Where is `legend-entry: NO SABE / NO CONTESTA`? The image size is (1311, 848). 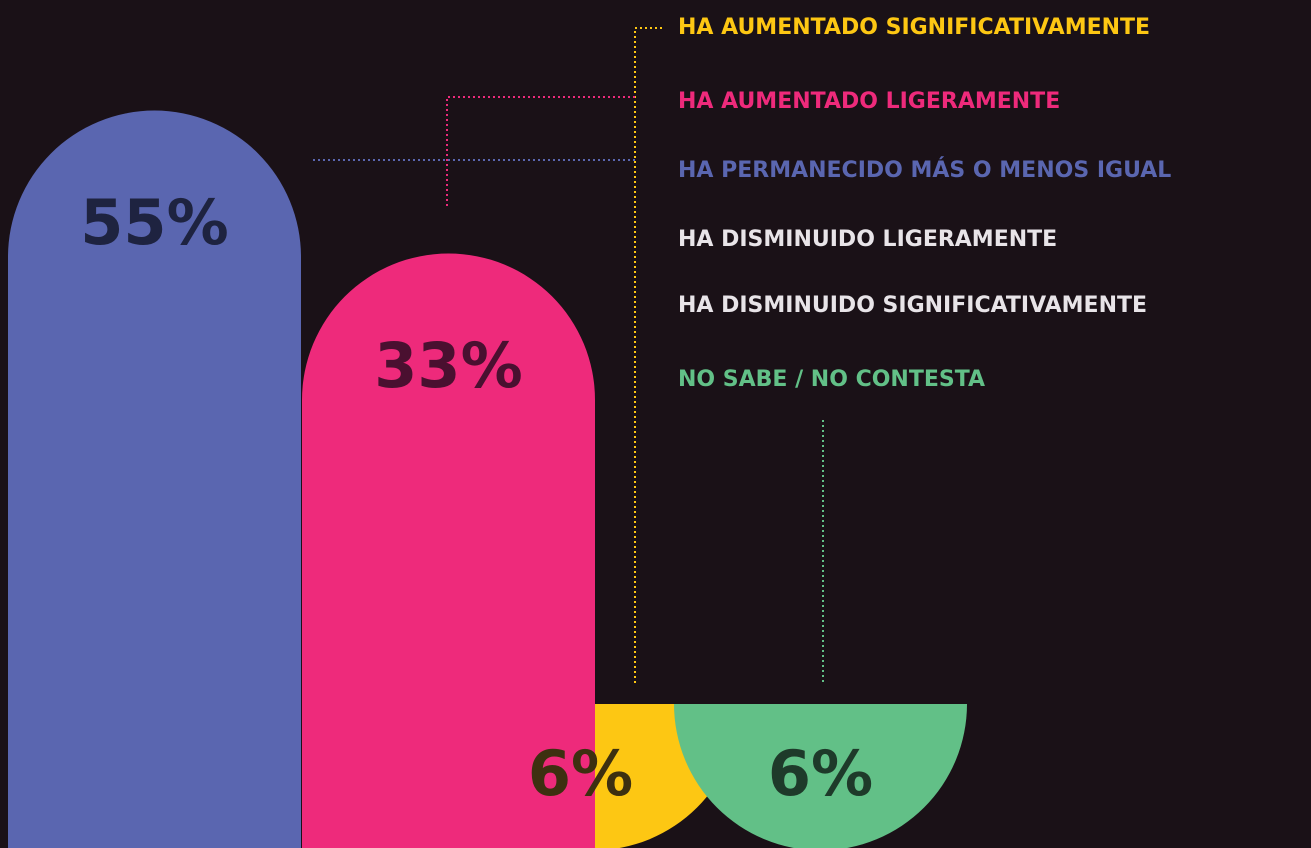 legend-entry: NO SABE / NO CONTESTA is located at coordinates (831, 379).